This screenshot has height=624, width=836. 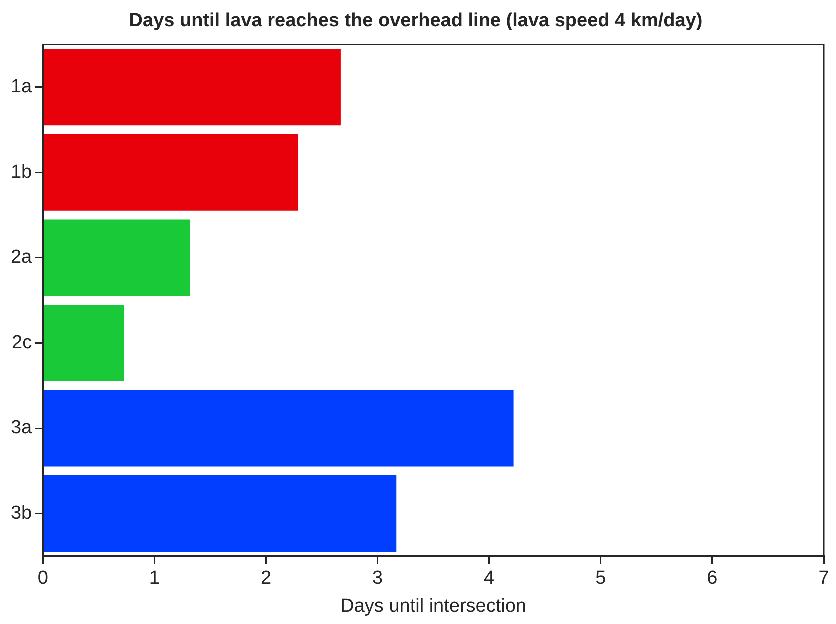 I want to click on y-tick-label: 3a, so click(x=21, y=428).